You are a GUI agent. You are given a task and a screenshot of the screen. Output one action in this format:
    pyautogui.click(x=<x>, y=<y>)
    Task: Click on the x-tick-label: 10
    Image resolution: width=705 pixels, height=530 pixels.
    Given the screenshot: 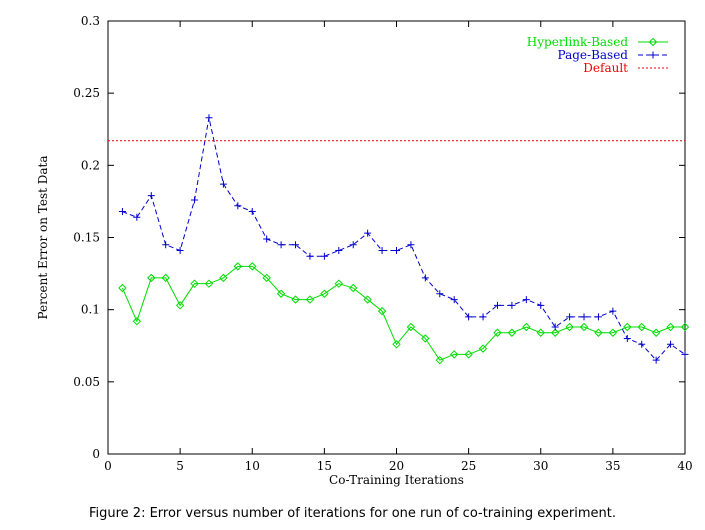 What is the action you would take?
    pyautogui.click(x=252, y=466)
    